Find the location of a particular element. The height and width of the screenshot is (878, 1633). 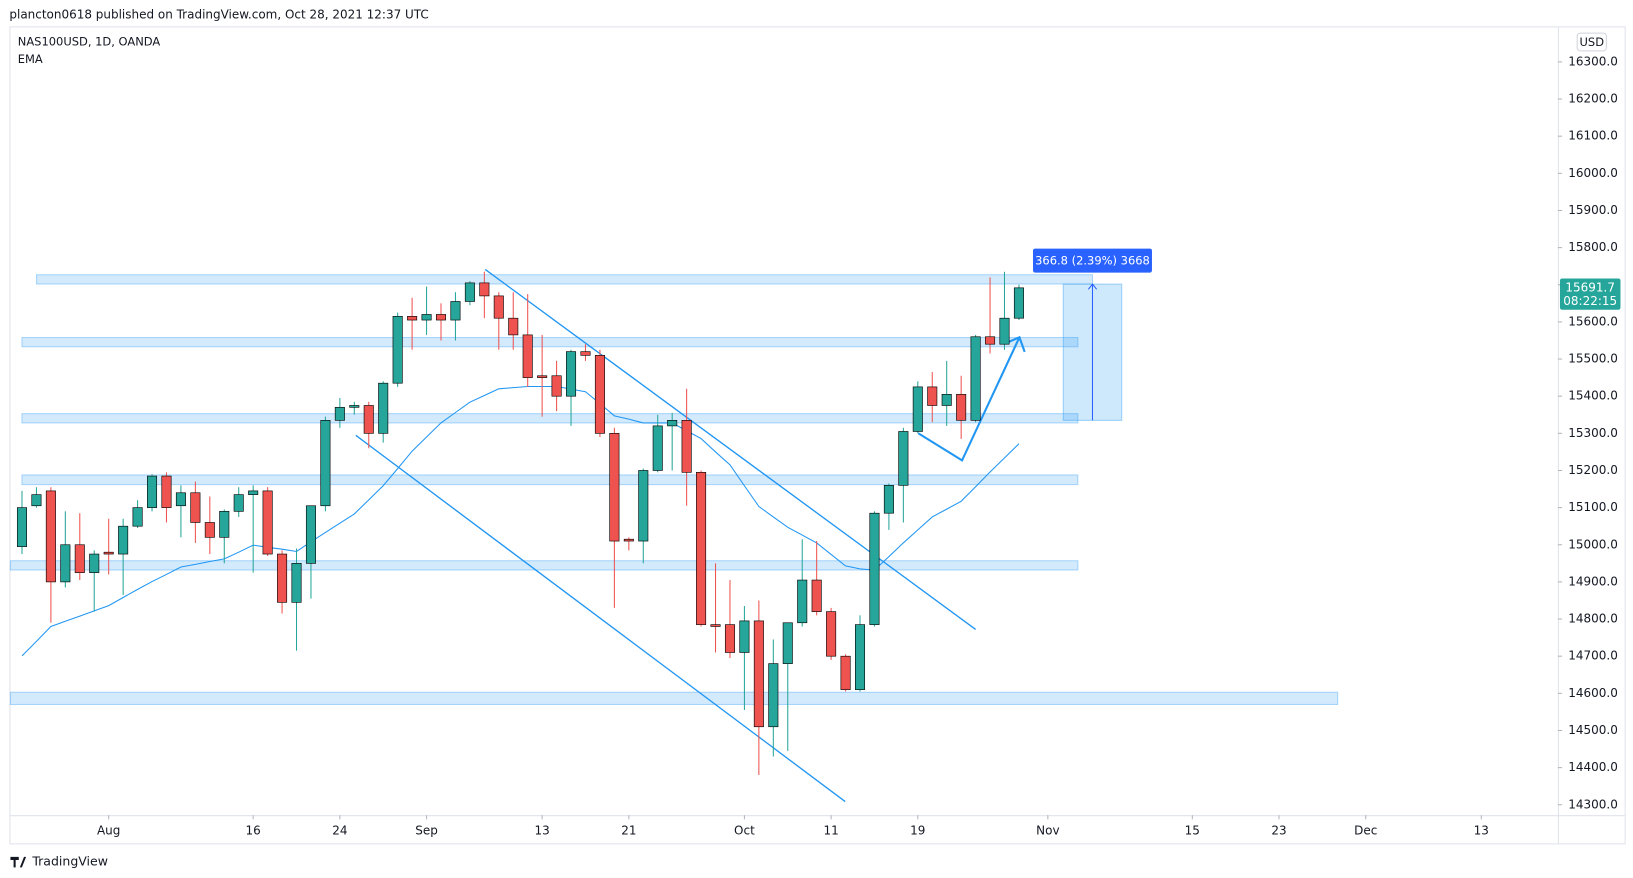

y-tick-label: 15600.0 is located at coordinates (1593, 321).